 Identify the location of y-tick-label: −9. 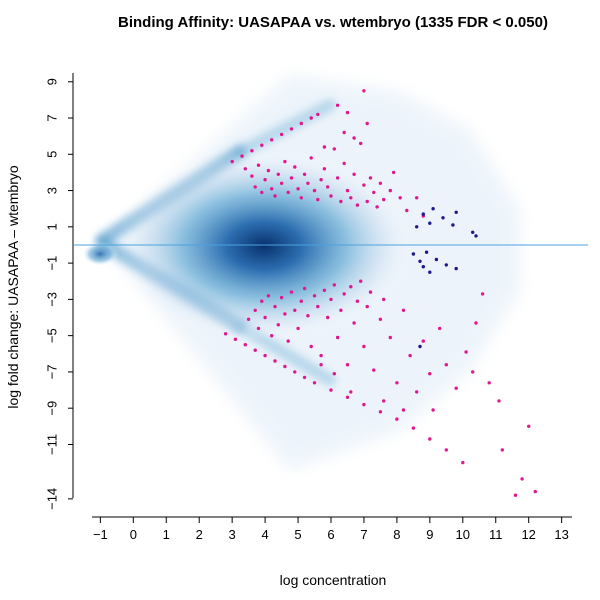
(52, 408).